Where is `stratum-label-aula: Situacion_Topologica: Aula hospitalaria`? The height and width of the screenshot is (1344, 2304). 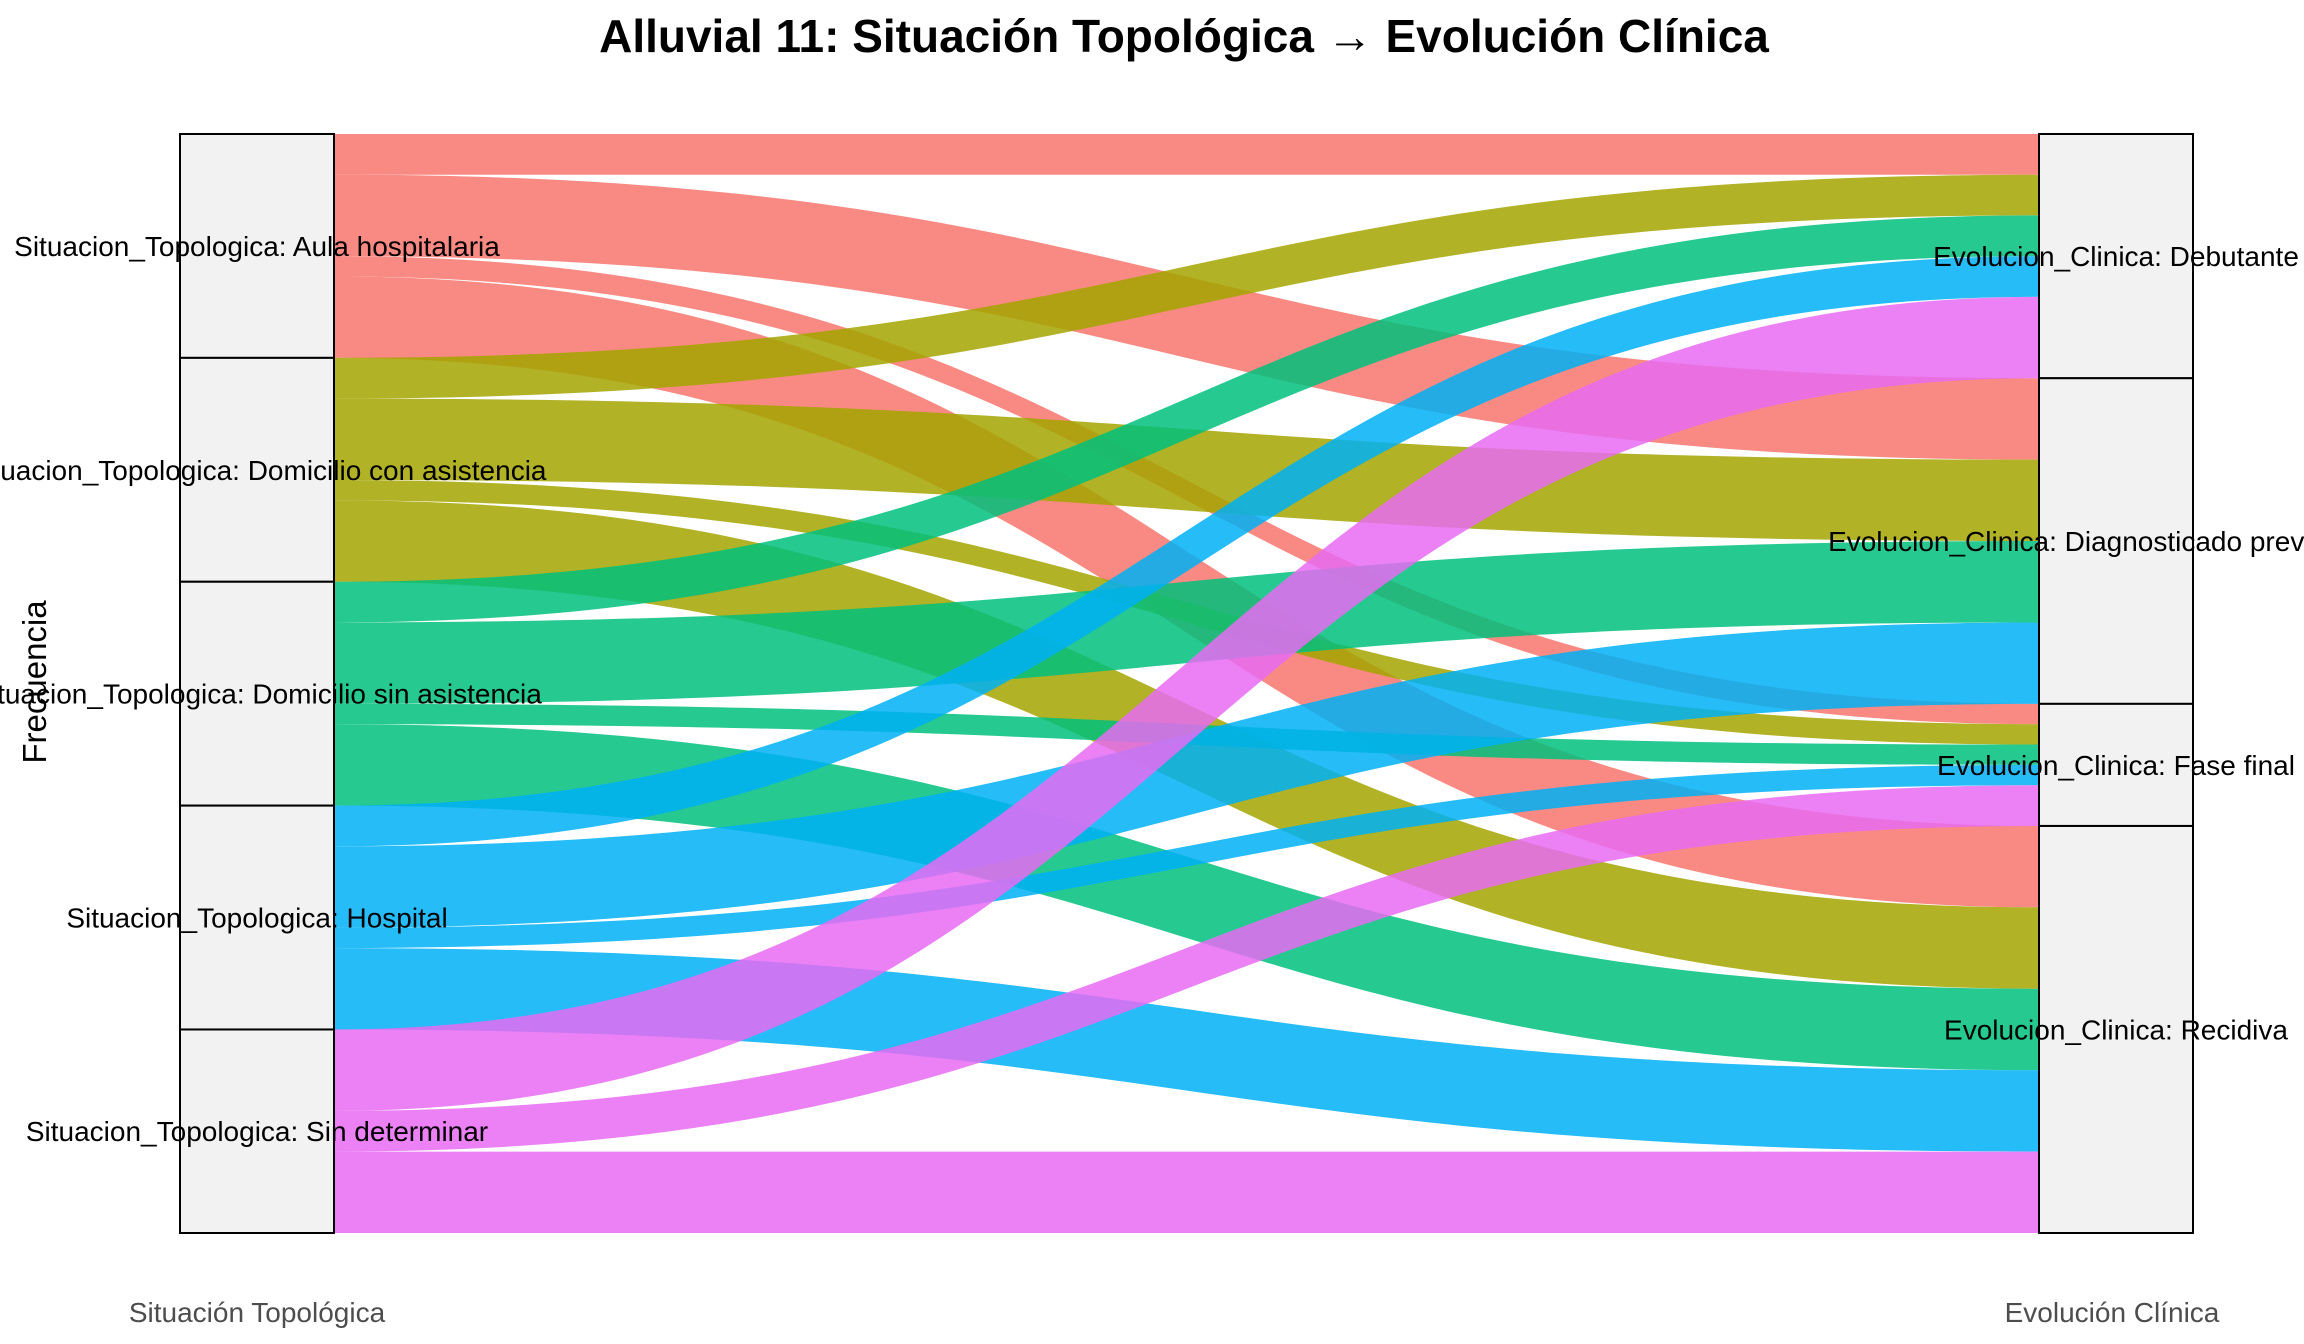 stratum-label-aula: Situacion_Topologica: Aula hospitalaria is located at coordinates (257, 246).